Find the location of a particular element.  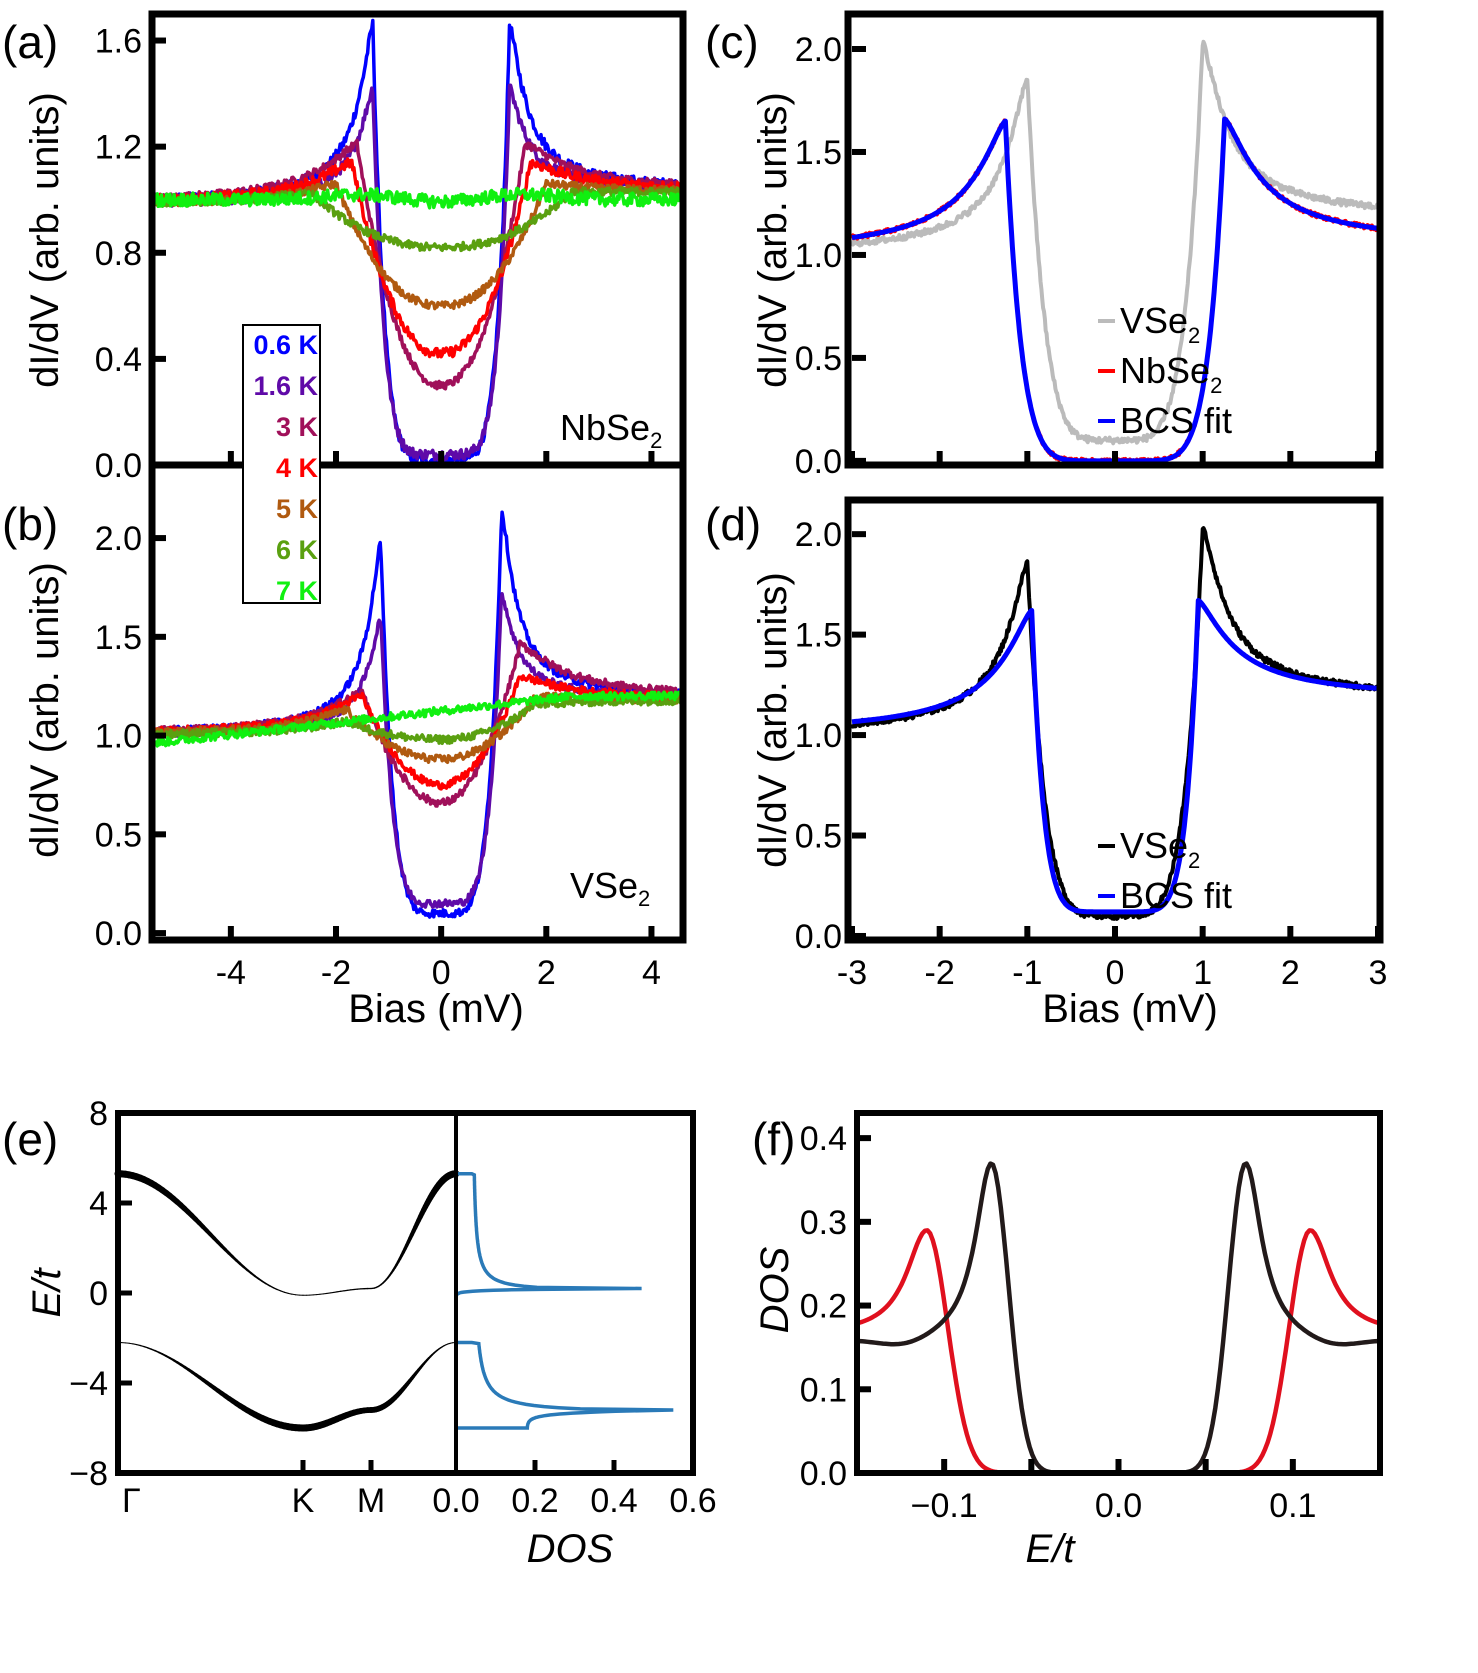

panel-f: −0.1 0.0 0.1 0.0 0.1 0.2 0.3 0.4 (f) DOS E/t is located at coordinates (1067, 1340).